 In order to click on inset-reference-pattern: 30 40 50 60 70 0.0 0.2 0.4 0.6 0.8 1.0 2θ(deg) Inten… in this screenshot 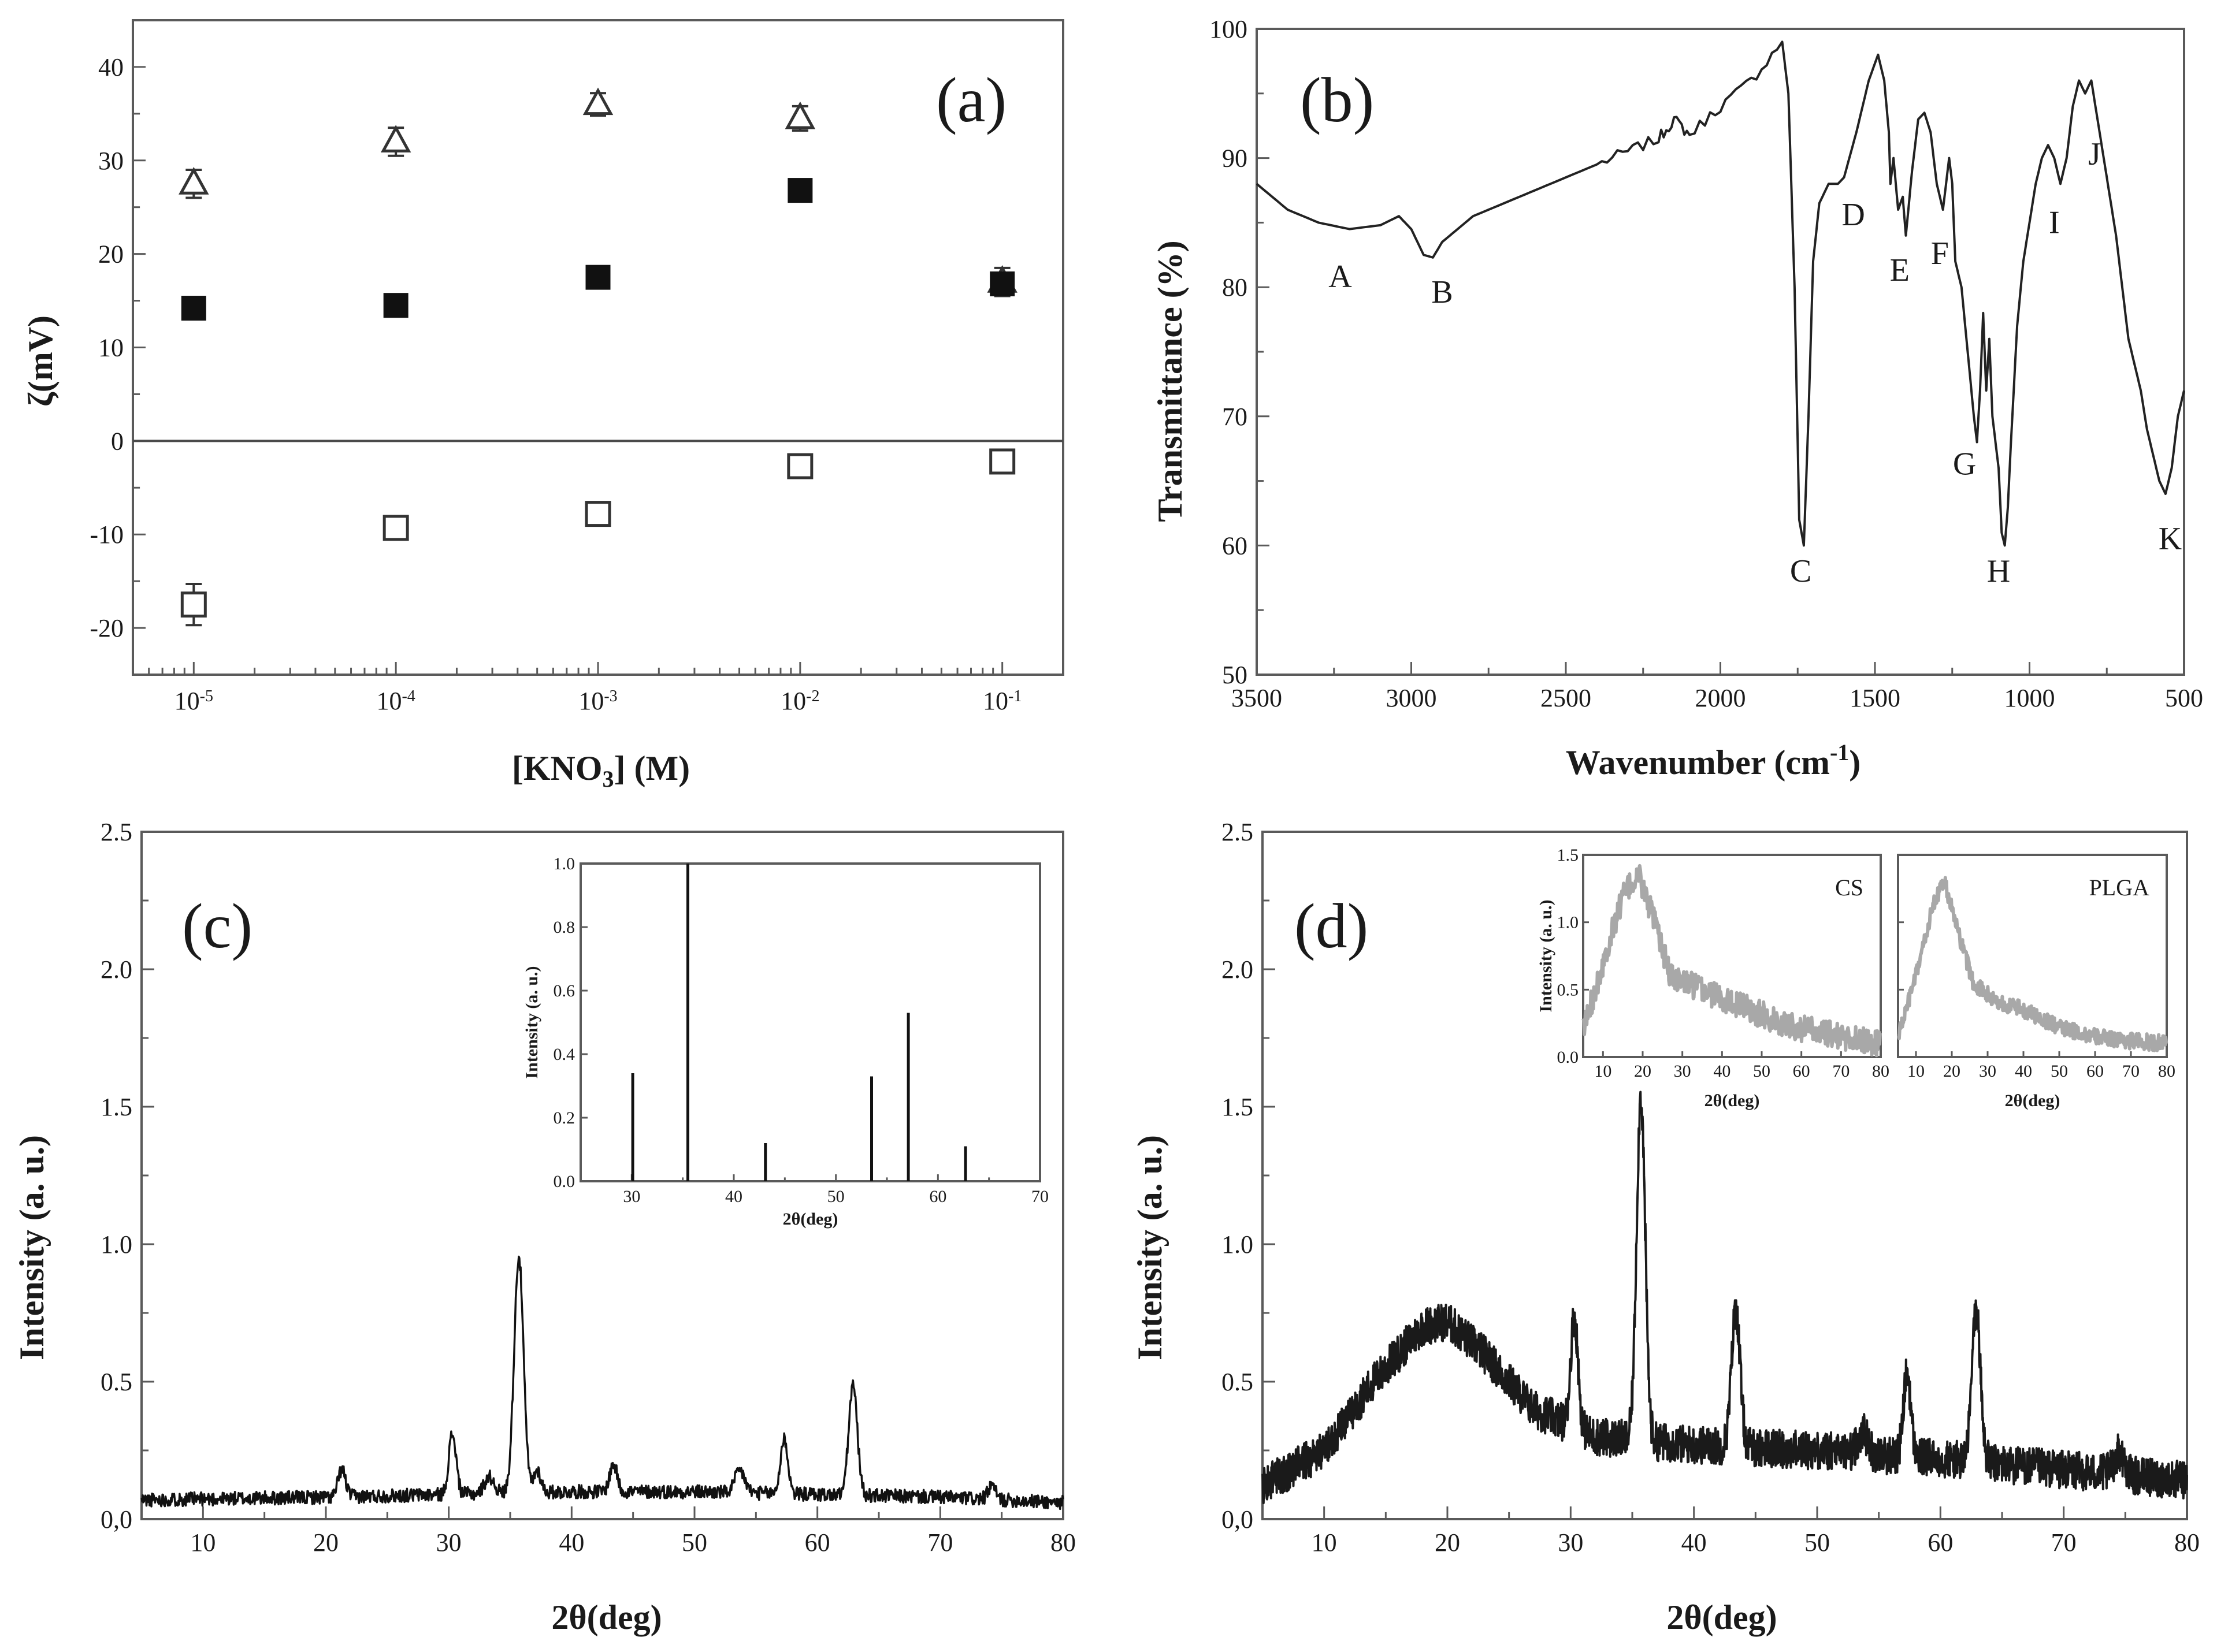, I will do `click(785, 1041)`.